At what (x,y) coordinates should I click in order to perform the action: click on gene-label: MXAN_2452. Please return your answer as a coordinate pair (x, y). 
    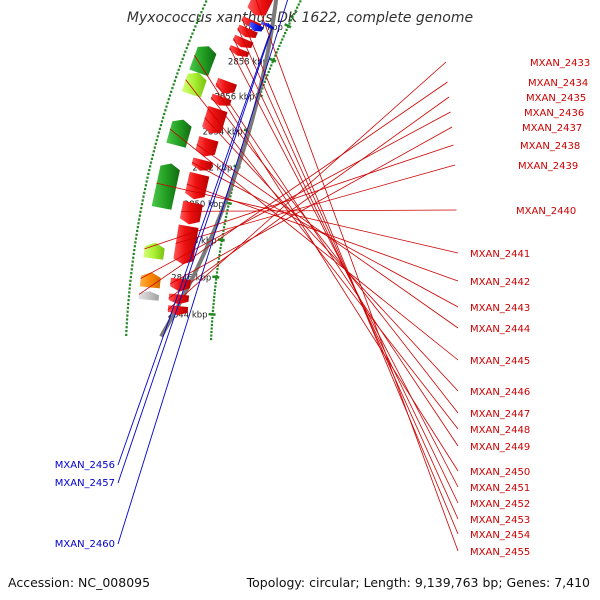
    Looking at the image, I should click on (500, 504).